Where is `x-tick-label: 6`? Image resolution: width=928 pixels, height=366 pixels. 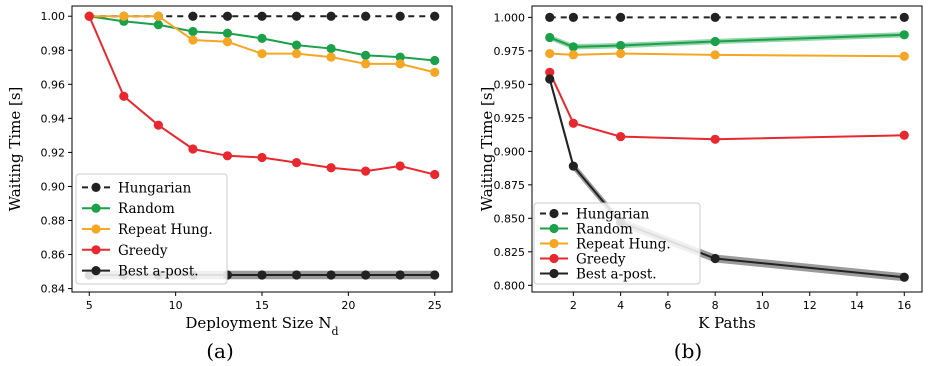
x-tick-label: 6 is located at coordinates (667, 305).